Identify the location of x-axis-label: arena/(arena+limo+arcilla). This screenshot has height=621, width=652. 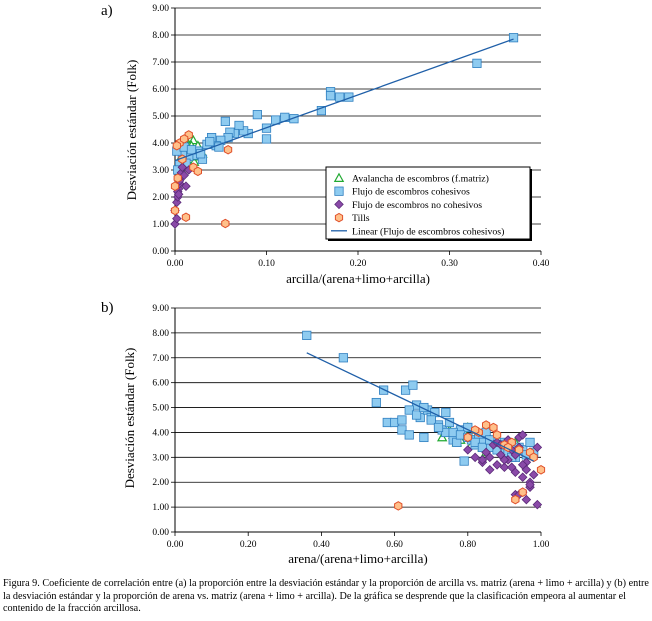
(358, 558).